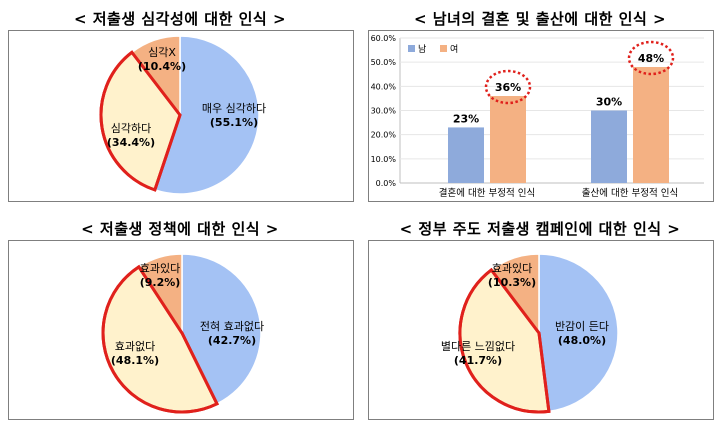  Describe the element at coordinates (160, 282) in the screenshot. I see `pie2-value-label-2: (9.2%)` at that location.